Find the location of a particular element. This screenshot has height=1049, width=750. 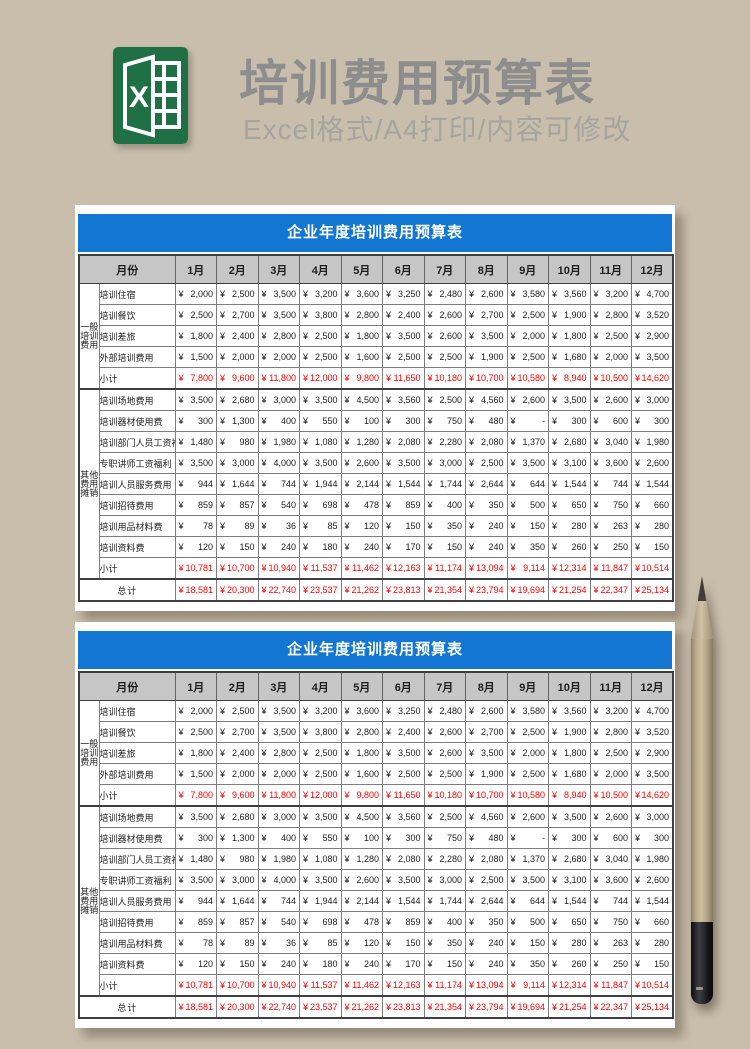

cell-value: 2,280 is located at coordinates (450, 859).